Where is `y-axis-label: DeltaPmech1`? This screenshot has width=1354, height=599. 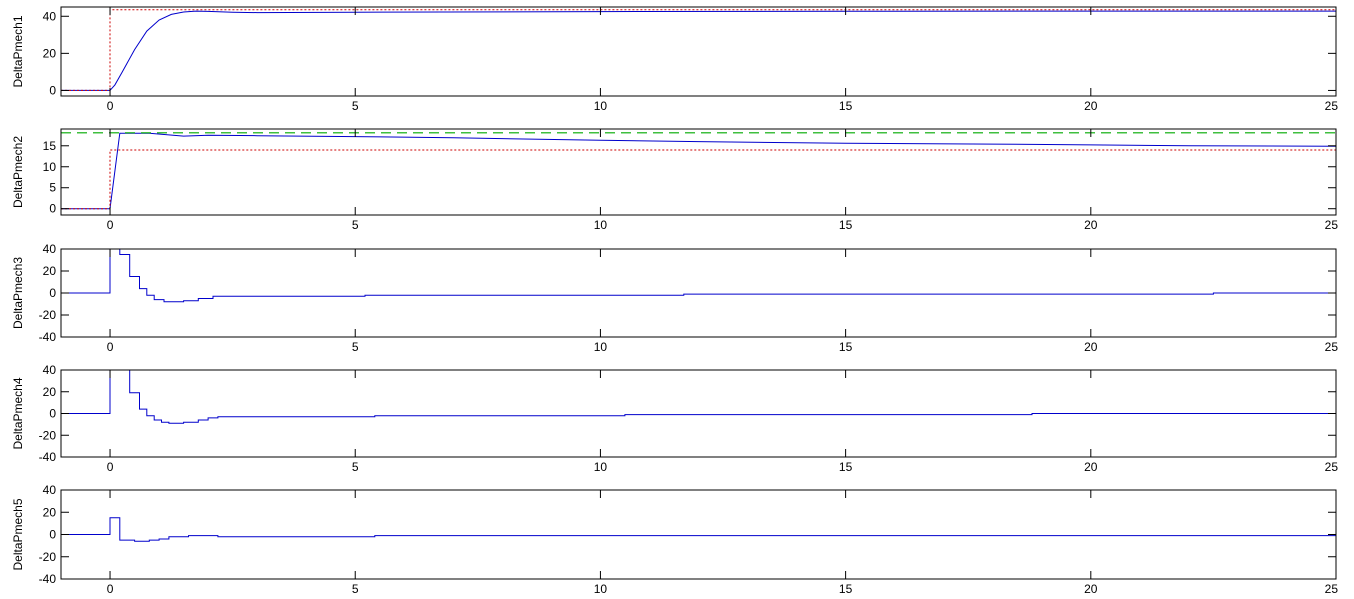
y-axis-label: DeltaPmech1 is located at coordinates (18, 51).